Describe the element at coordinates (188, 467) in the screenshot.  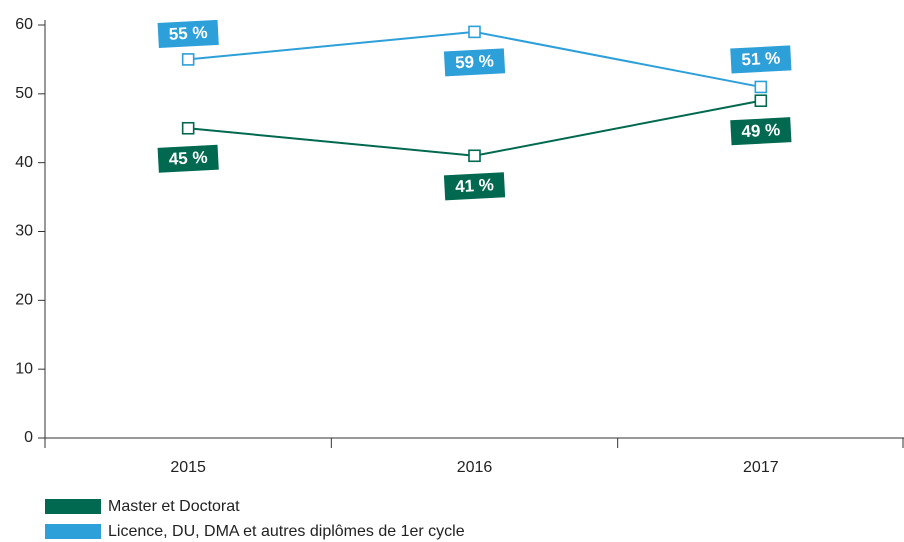
I see `x-tick-label: 2015` at that location.